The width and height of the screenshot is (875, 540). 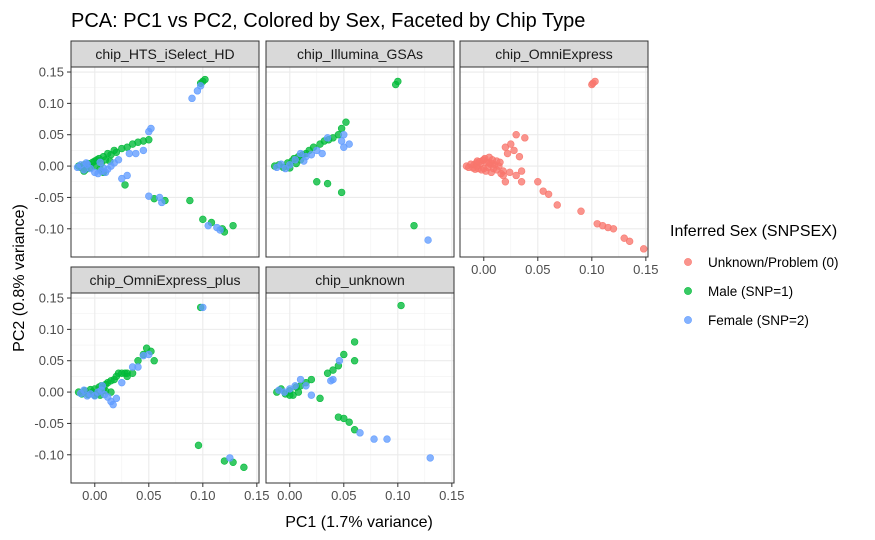 I want to click on legend-label-female: Female (SNP=2), so click(x=758, y=320).